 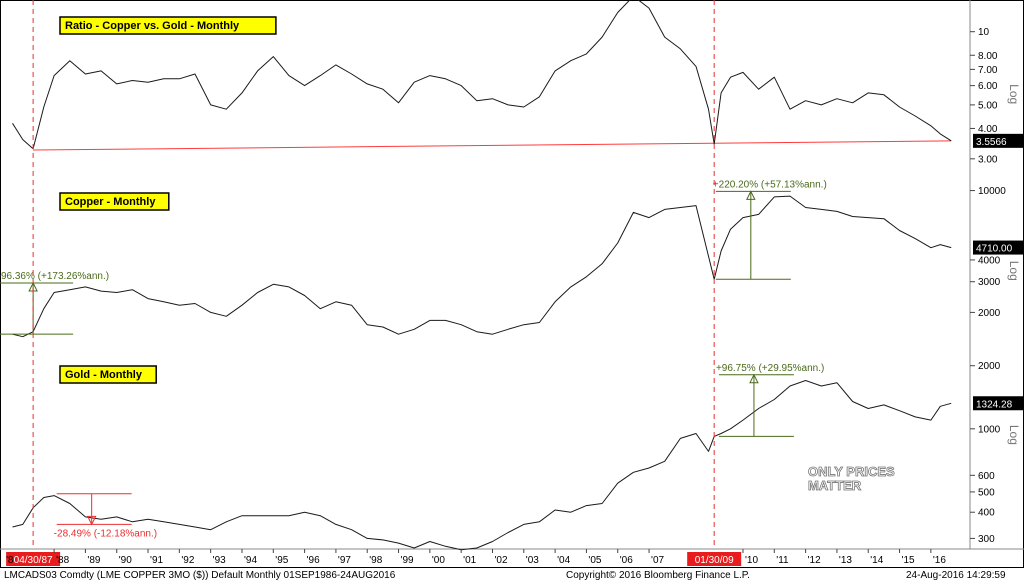 I want to click on last-value-label: 1324.28, so click(x=994, y=404).